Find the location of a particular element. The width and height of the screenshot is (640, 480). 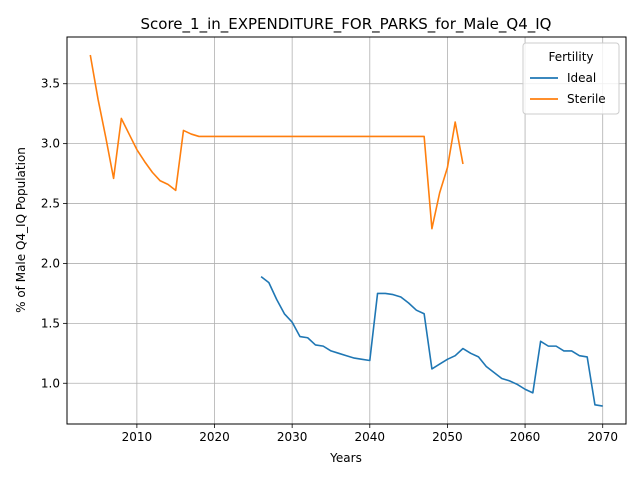

x-axis-ticks: 2010 2020 2030 2040 2050 2060 2070 is located at coordinates (370, 434).